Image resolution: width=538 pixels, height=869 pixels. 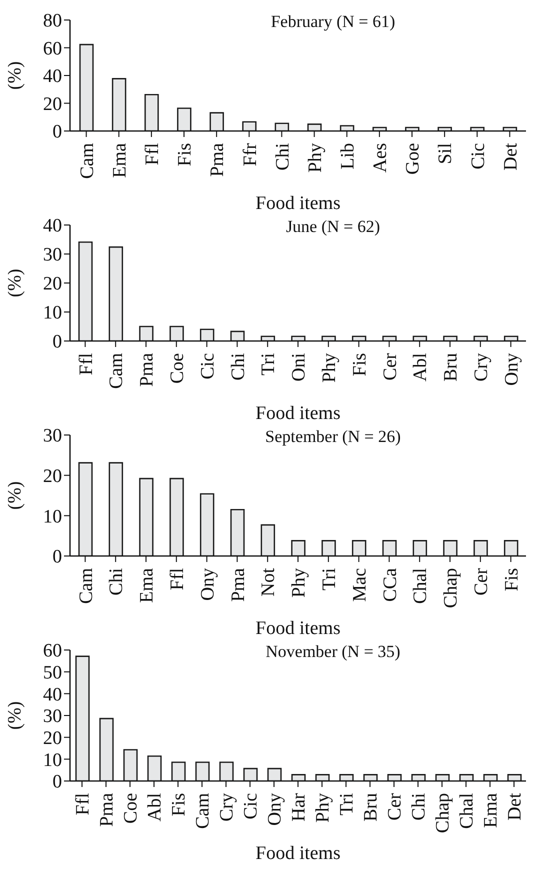 I want to click on x-tick-label: Not, so click(x=269, y=581).